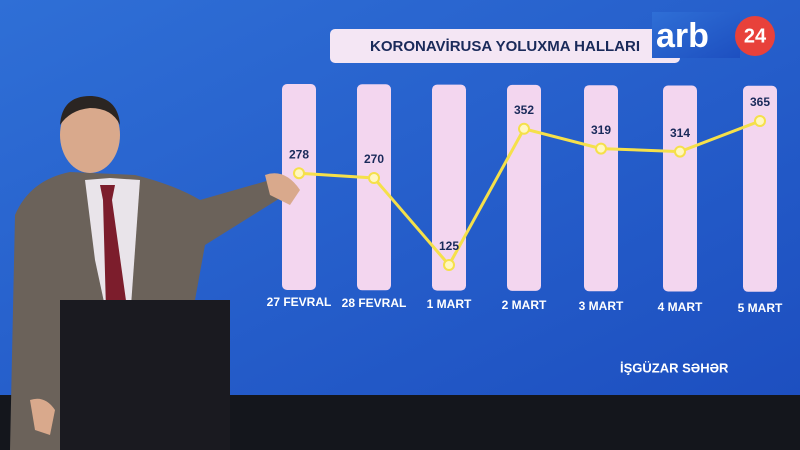 The image size is (800, 450). I want to click on desk, so click(145, 375).